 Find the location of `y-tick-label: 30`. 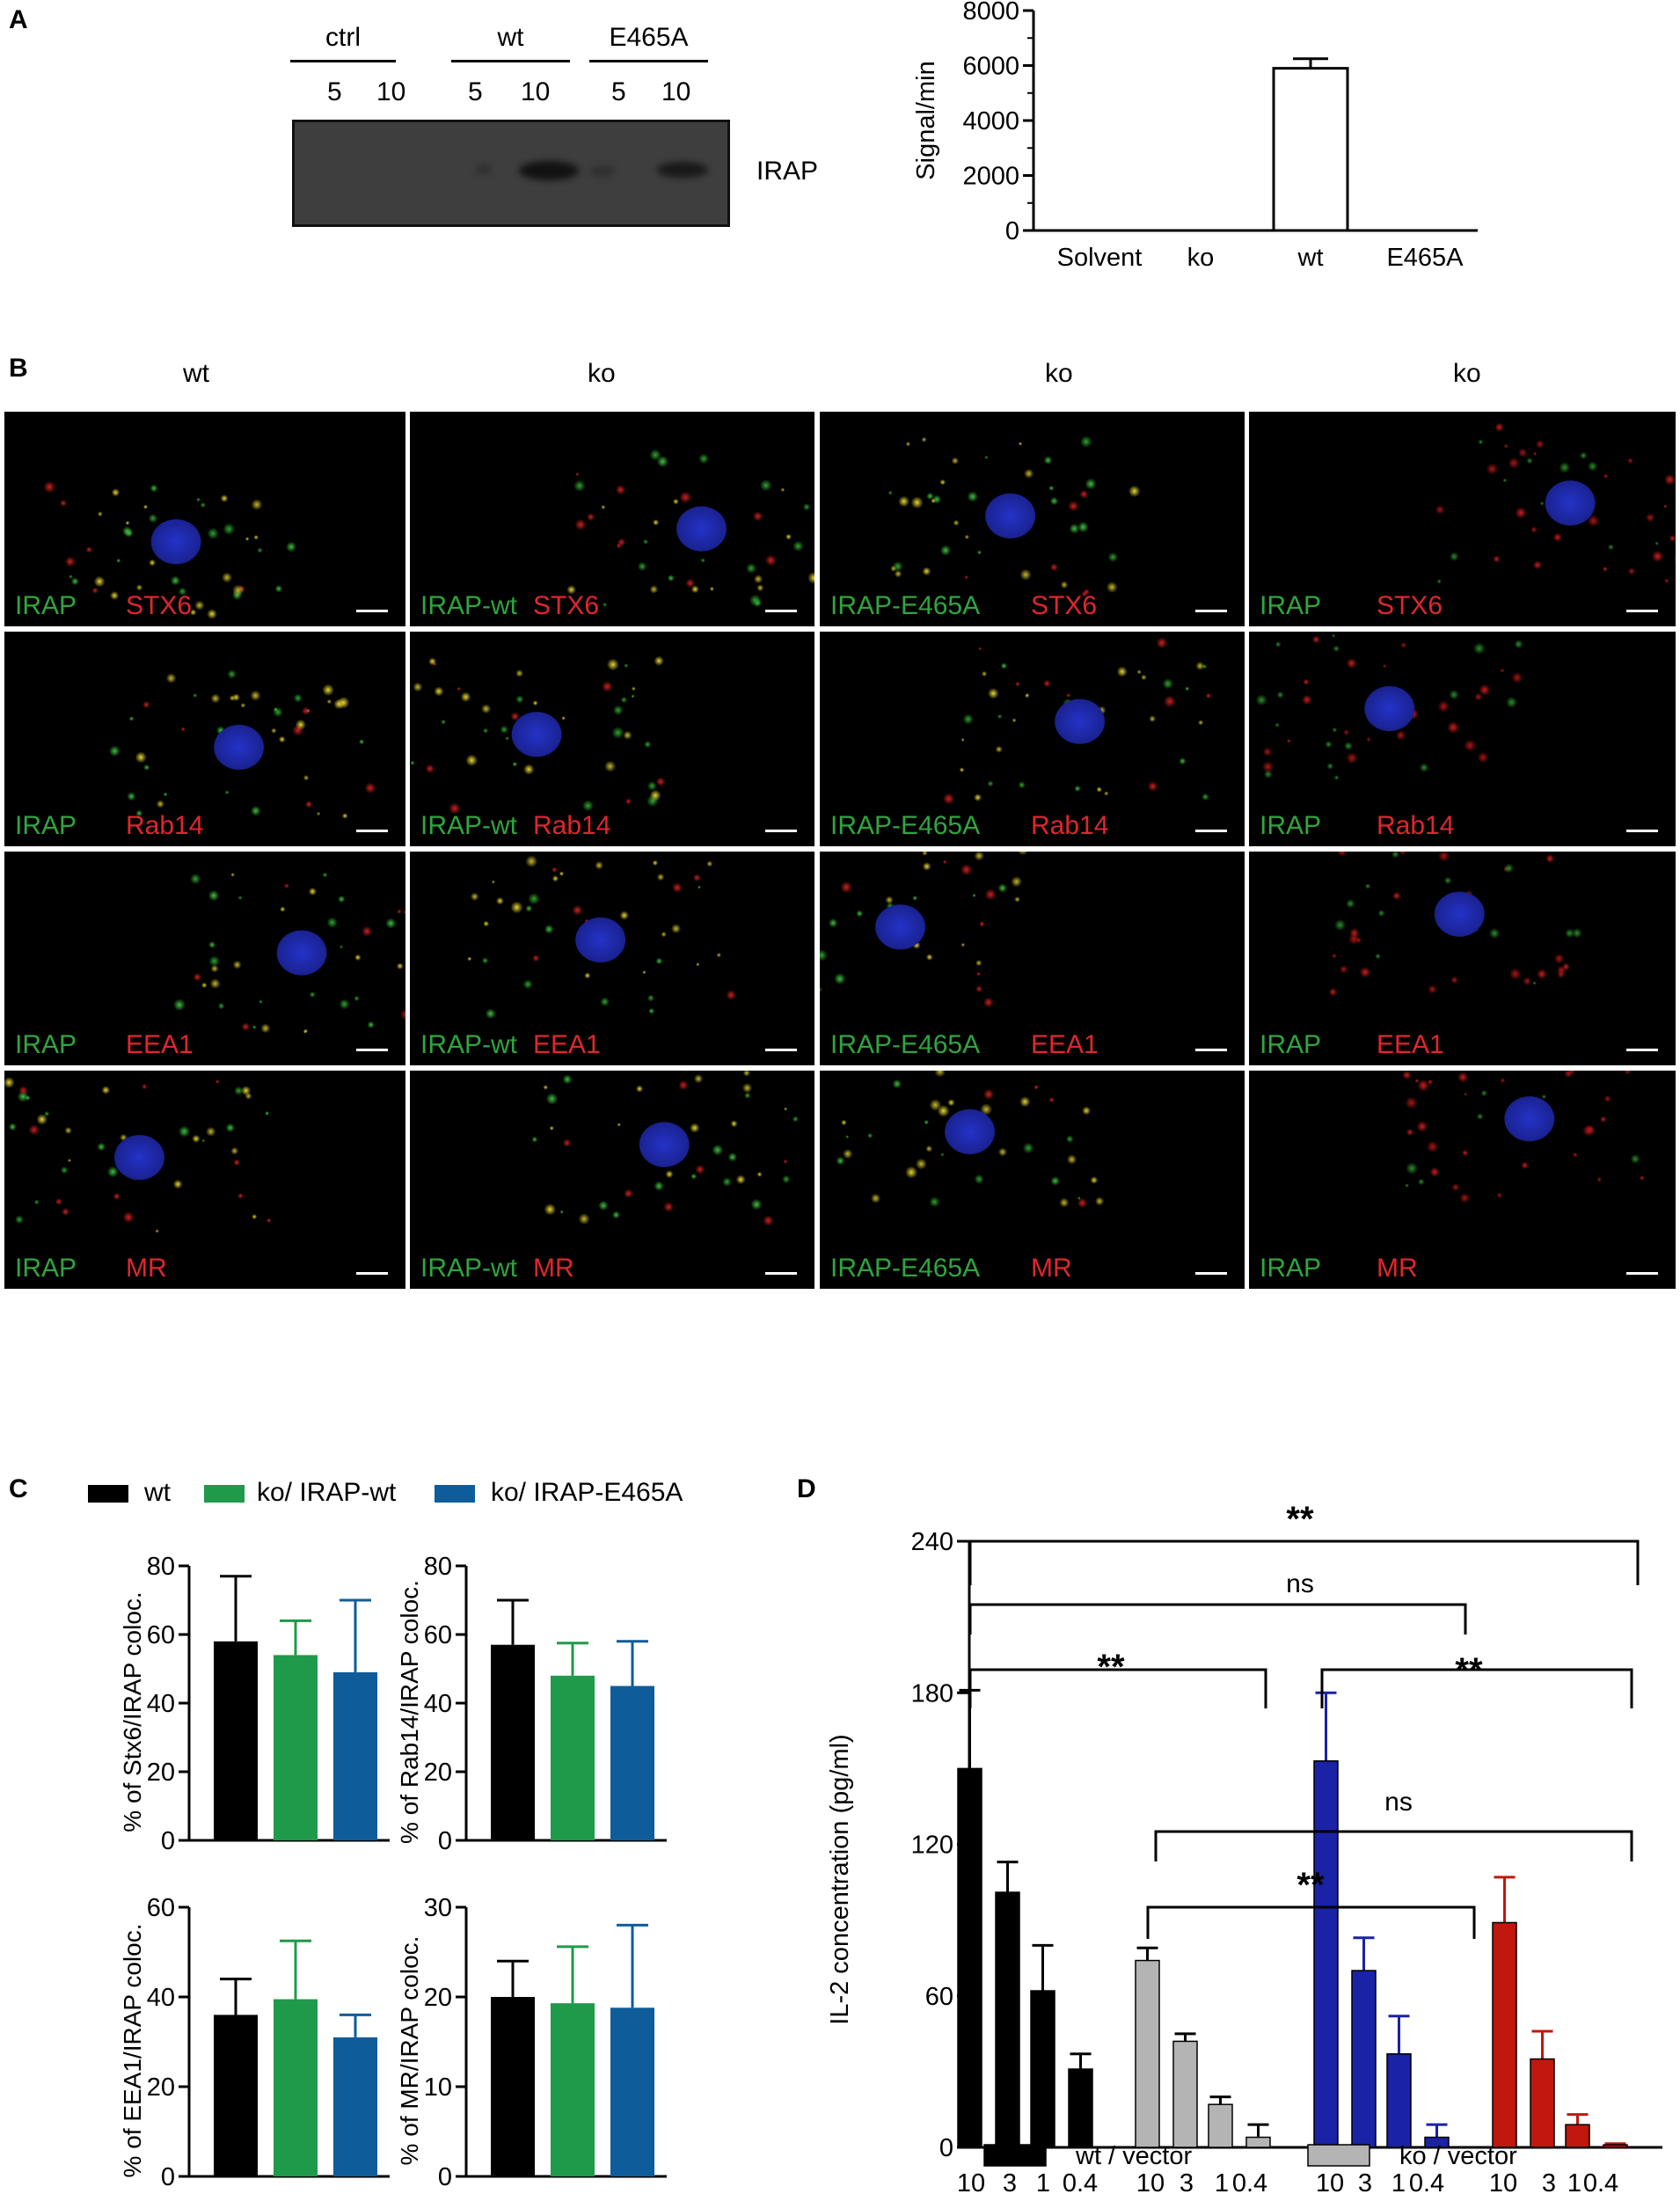

y-tick-label: 30 is located at coordinates (438, 1908).